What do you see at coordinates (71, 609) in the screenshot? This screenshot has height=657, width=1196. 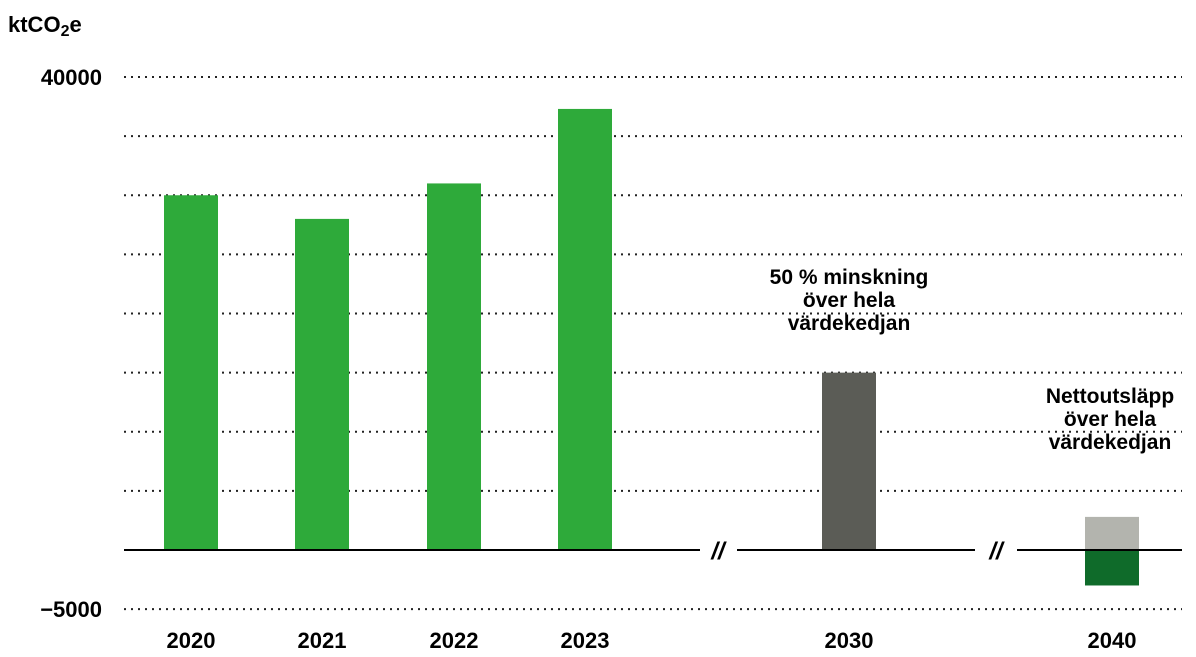 I see `y-tick-label-bottom: −5000` at bounding box center [71, 609].